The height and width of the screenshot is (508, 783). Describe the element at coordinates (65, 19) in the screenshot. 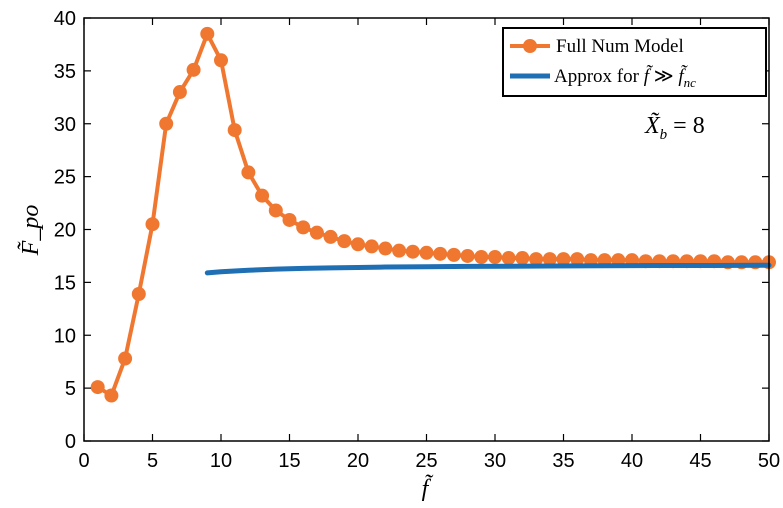

I see `y-tick-label: 40` at that location.